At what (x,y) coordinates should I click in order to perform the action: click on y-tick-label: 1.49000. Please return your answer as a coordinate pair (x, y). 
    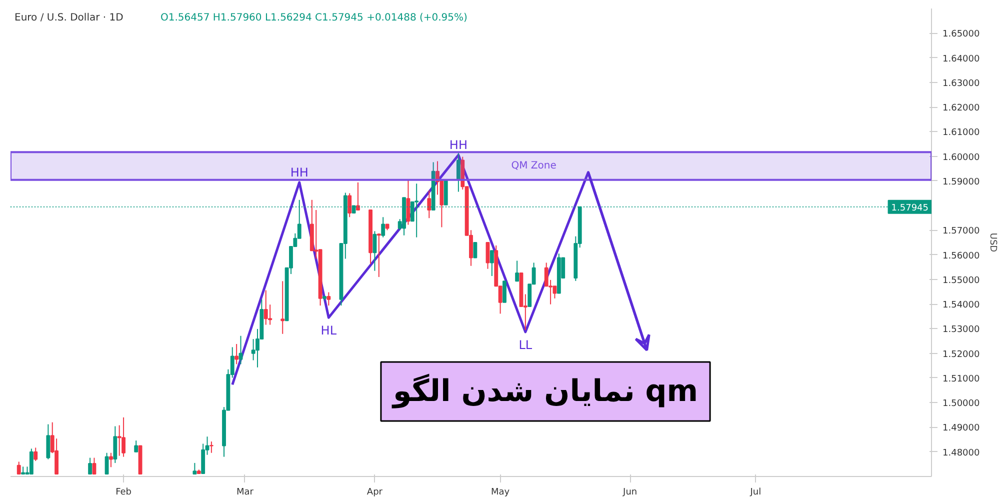
    Looking at the image, I should click on (961, 429).